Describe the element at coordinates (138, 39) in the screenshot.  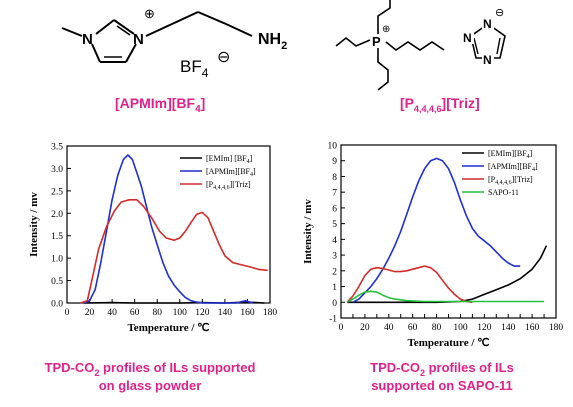
I see `imidazole-nitrogen-right: N` at that location.